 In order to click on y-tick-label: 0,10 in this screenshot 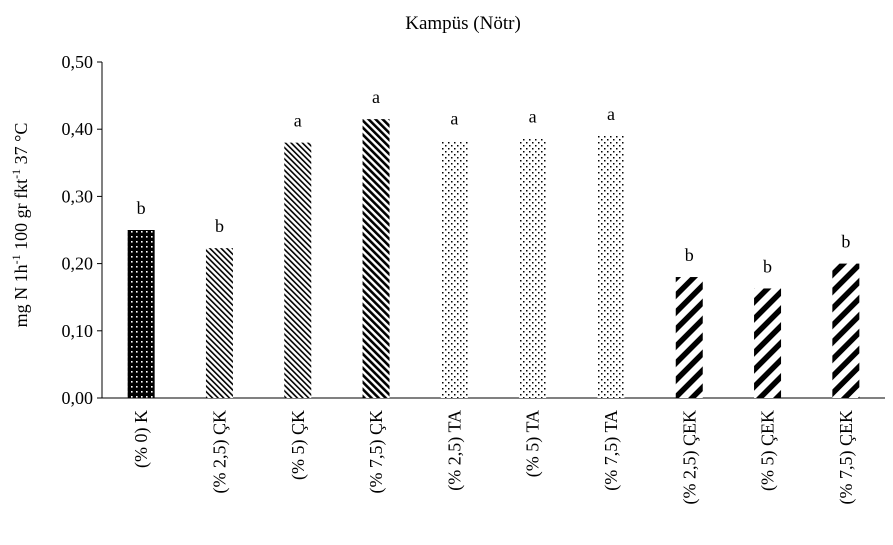, I will do `click(78, 331)`.